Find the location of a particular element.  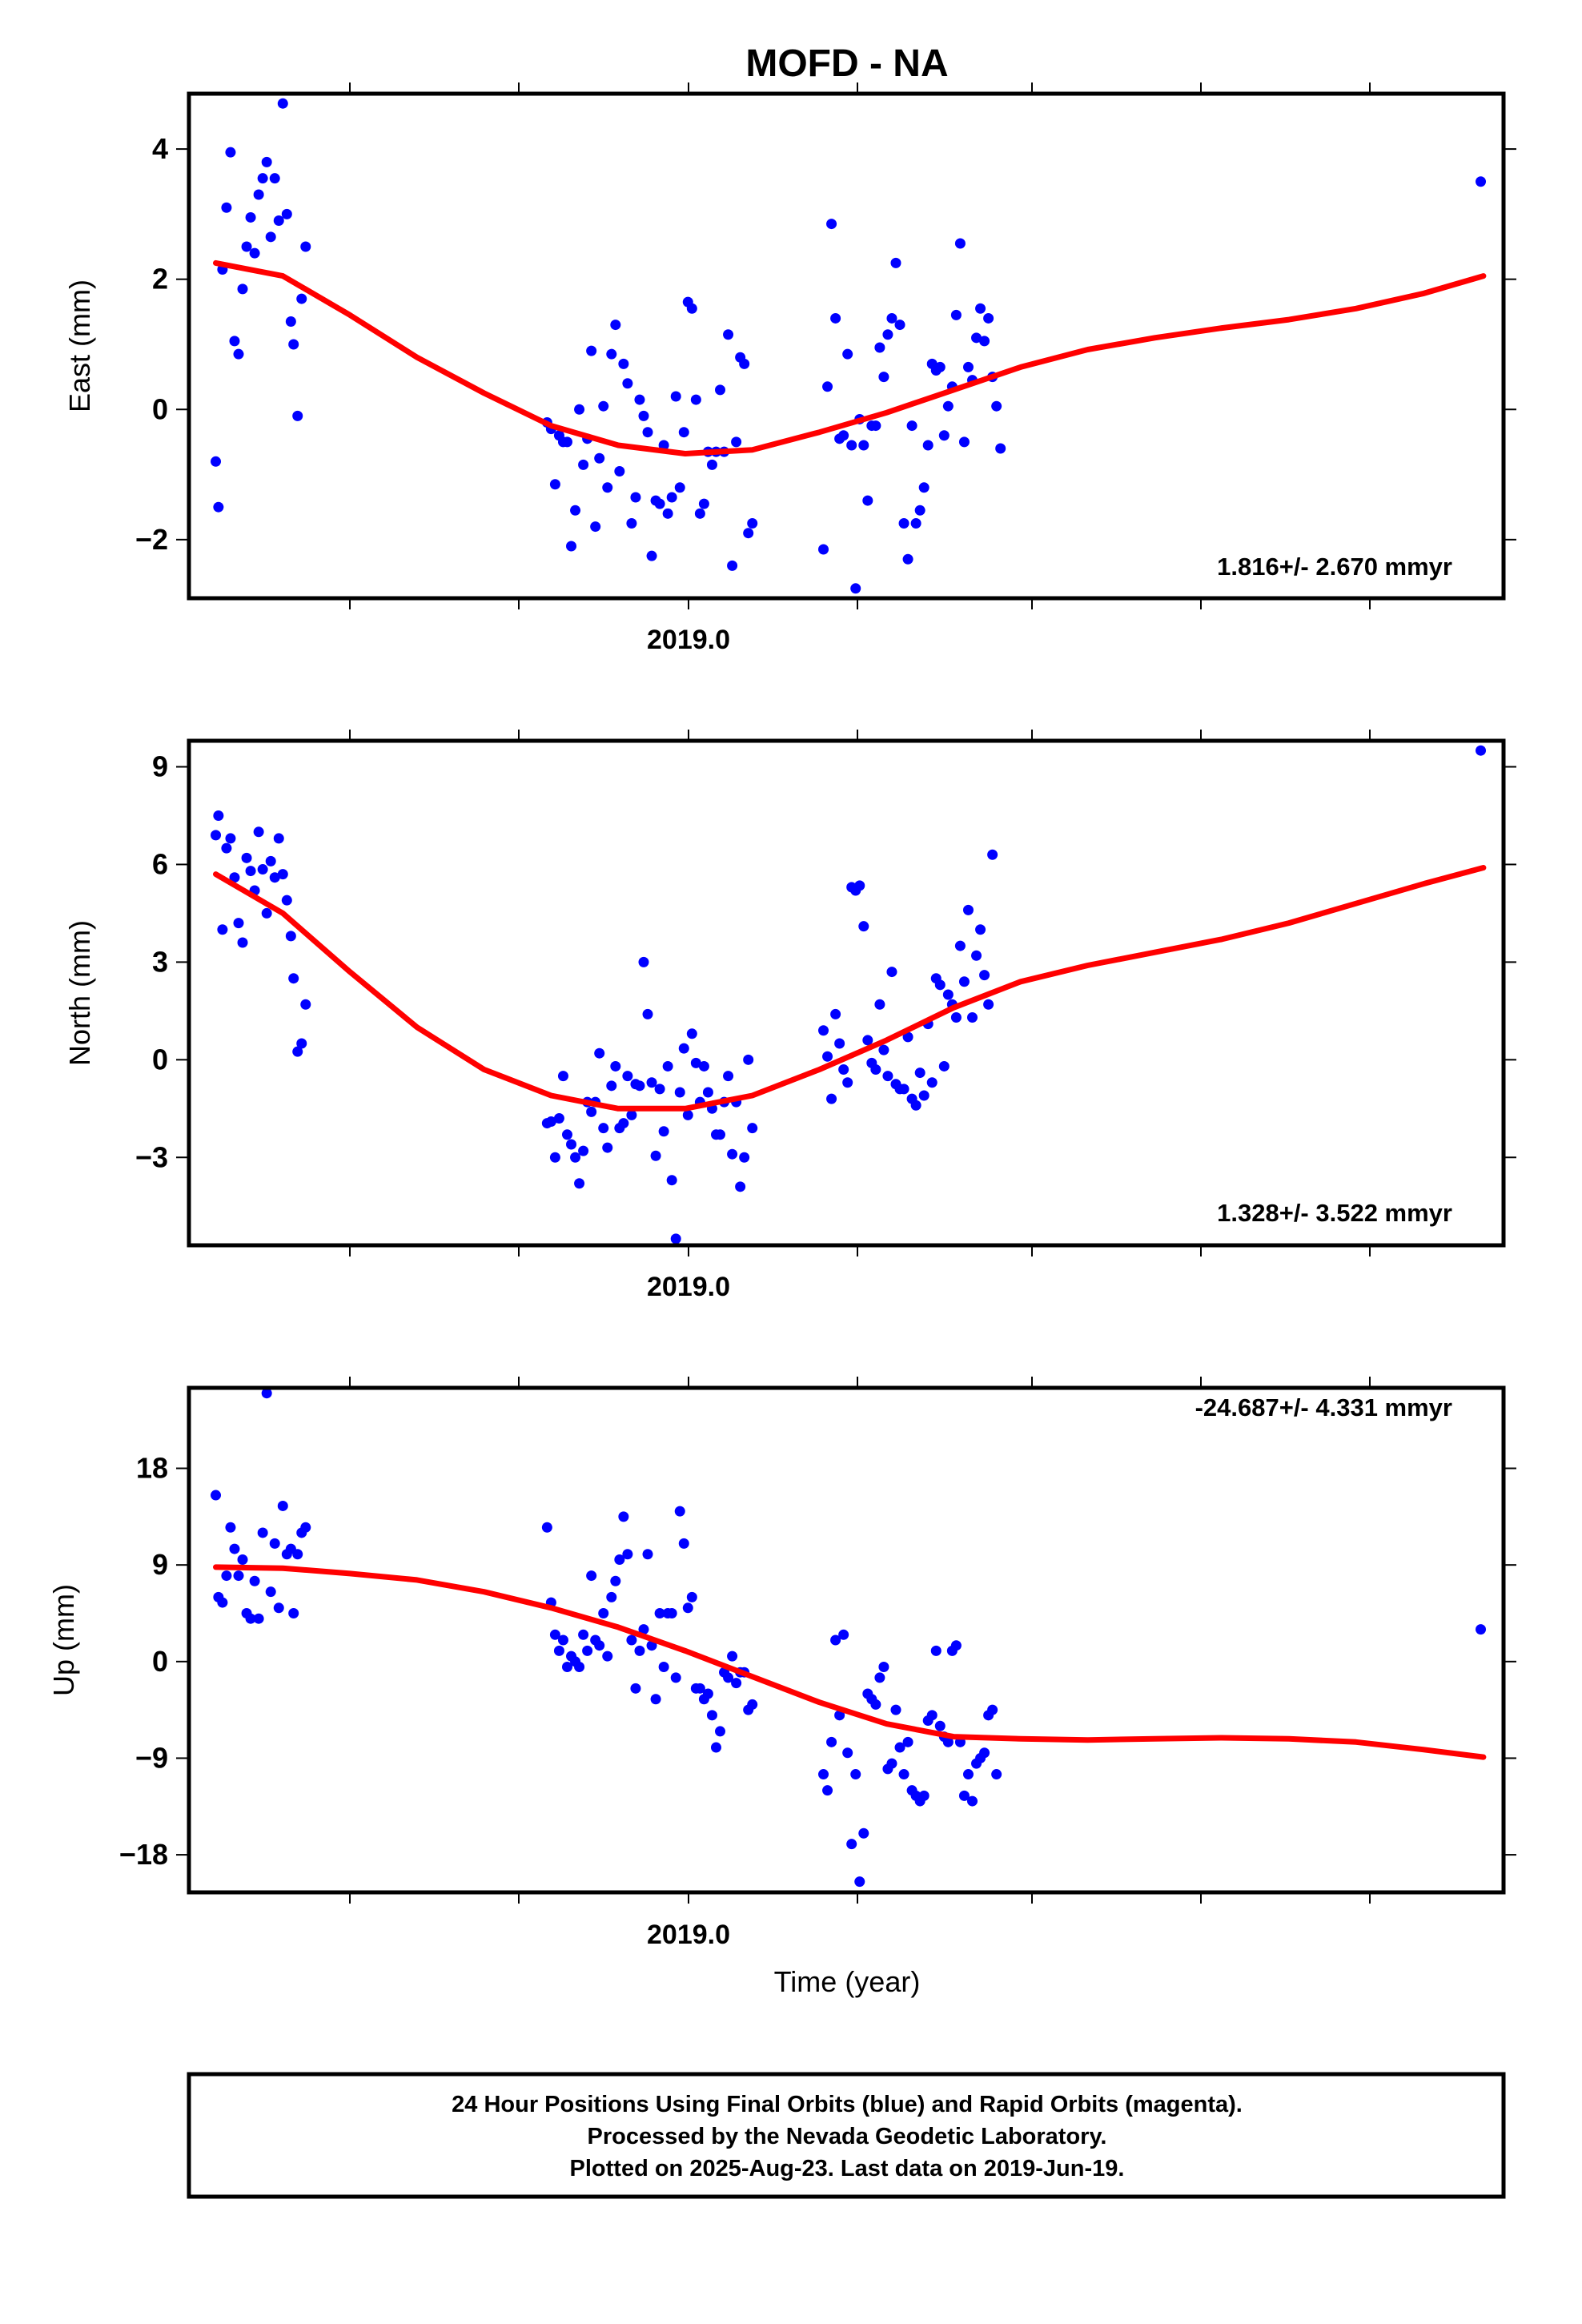

east-ytick-label: −2 is located at coordinates (151, 539).